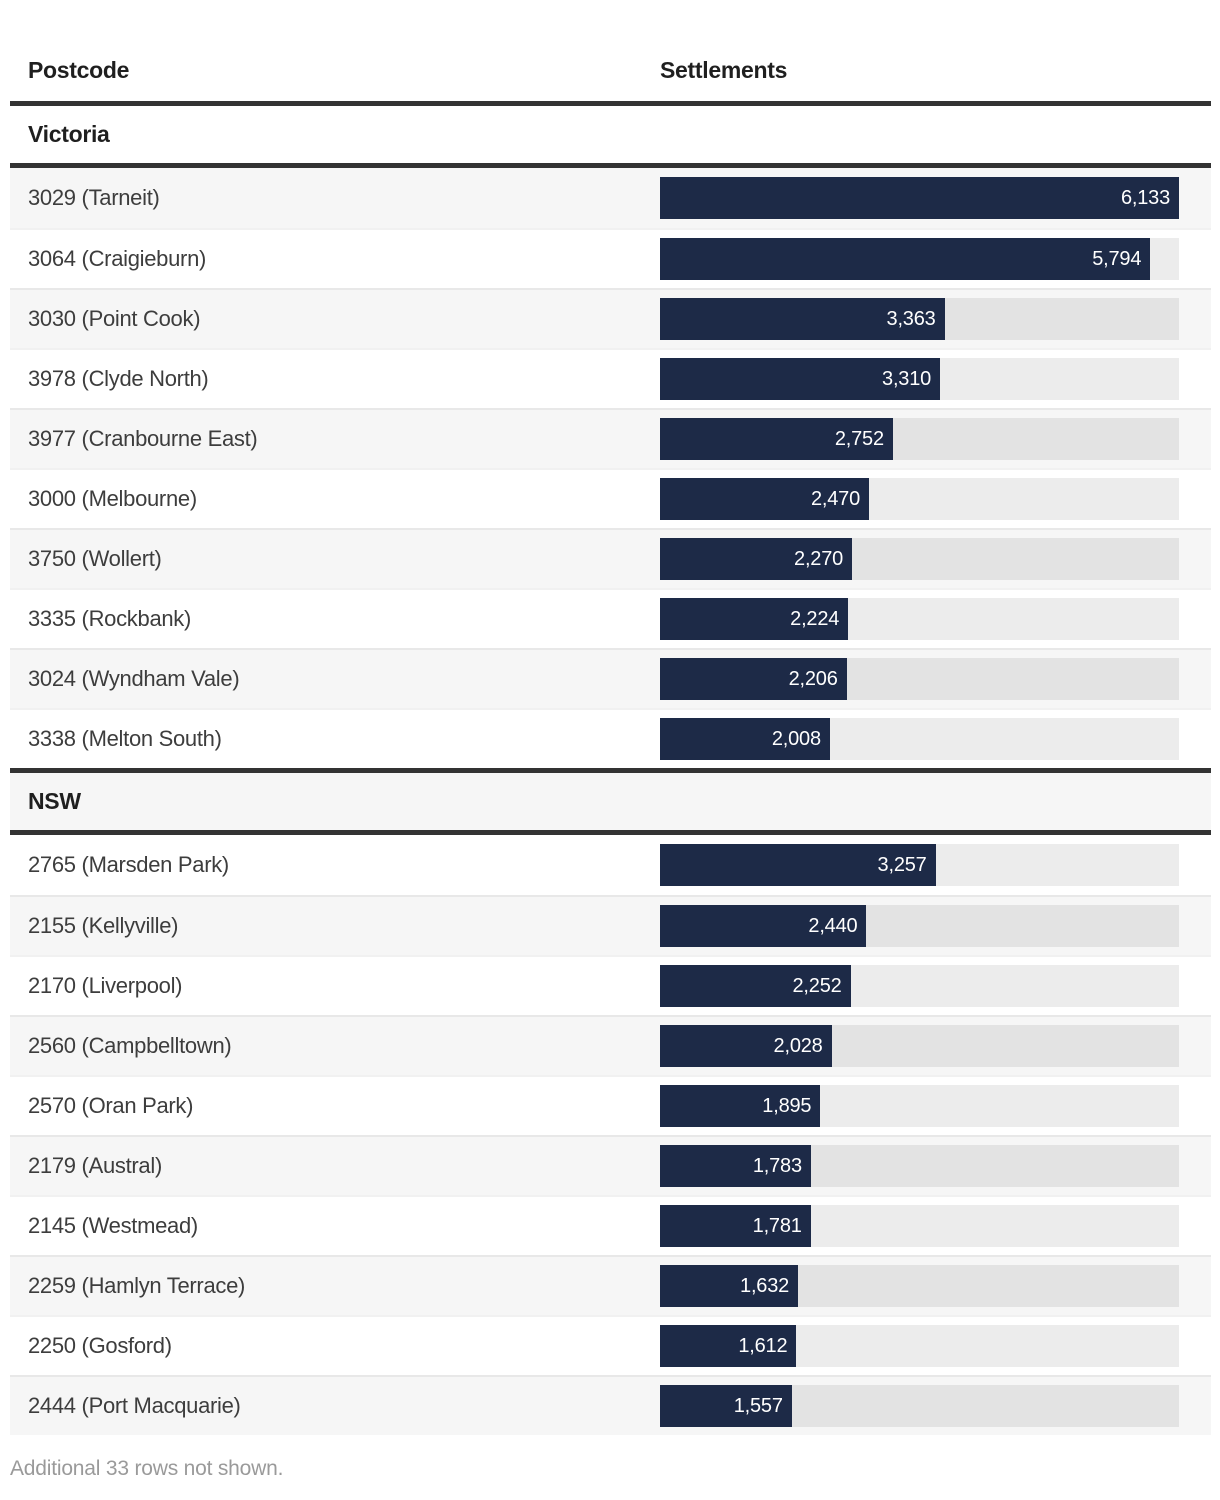 This screenshot has width=1220, height=1500. I want to click on table-row: 3000 (Melbourne) 2,470, so click(610, 498).